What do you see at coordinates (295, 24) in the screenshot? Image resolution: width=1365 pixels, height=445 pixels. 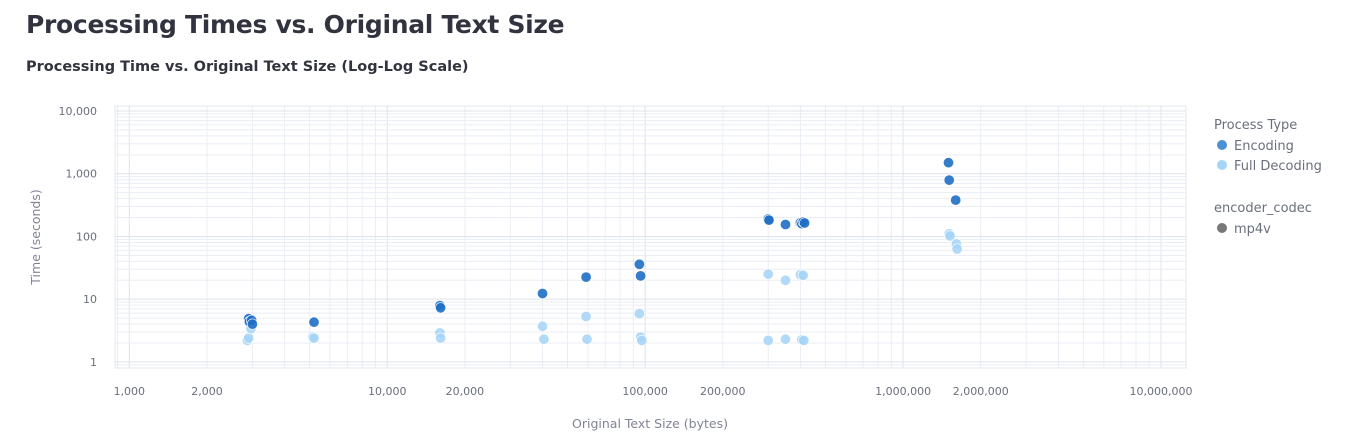 I see `page-title: Processing Times vs. Original Text Size` at bounding box center [295, 24].